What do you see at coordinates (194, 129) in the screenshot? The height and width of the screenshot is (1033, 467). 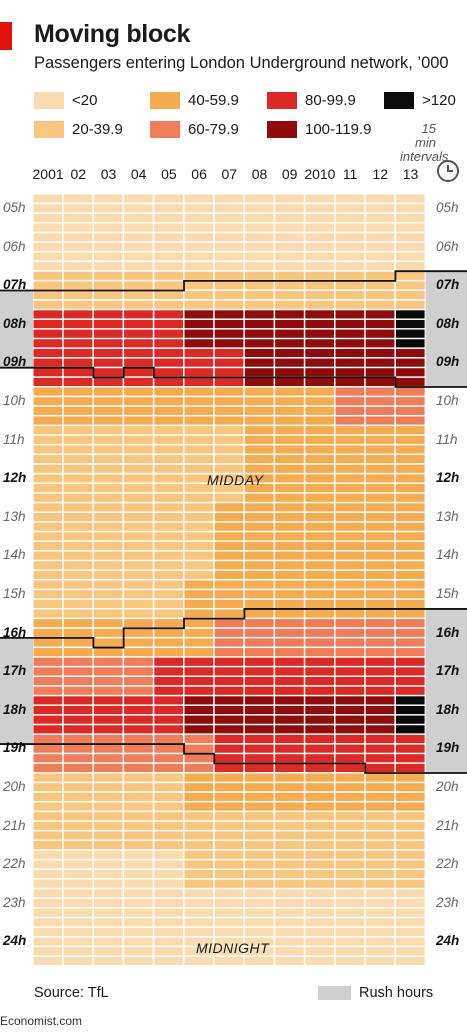 I see `legend-item: 60-79.9` at bounding box center [194, 129].